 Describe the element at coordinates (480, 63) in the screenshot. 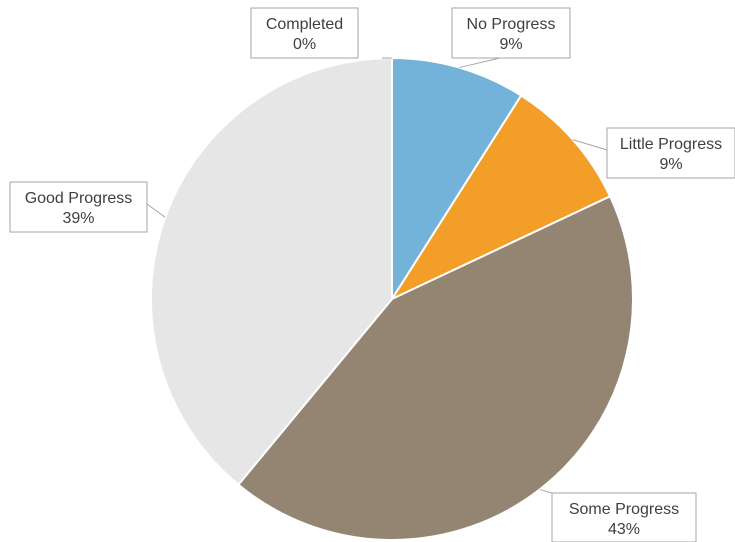

I see `leader-line-no-progress` at that location.